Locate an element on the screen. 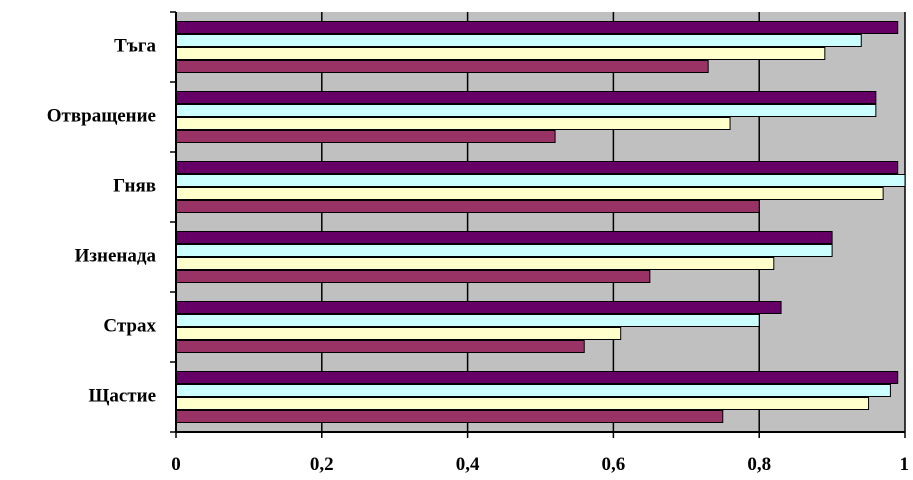  category-label-0: Щастие is located at coordinates (122, 395).